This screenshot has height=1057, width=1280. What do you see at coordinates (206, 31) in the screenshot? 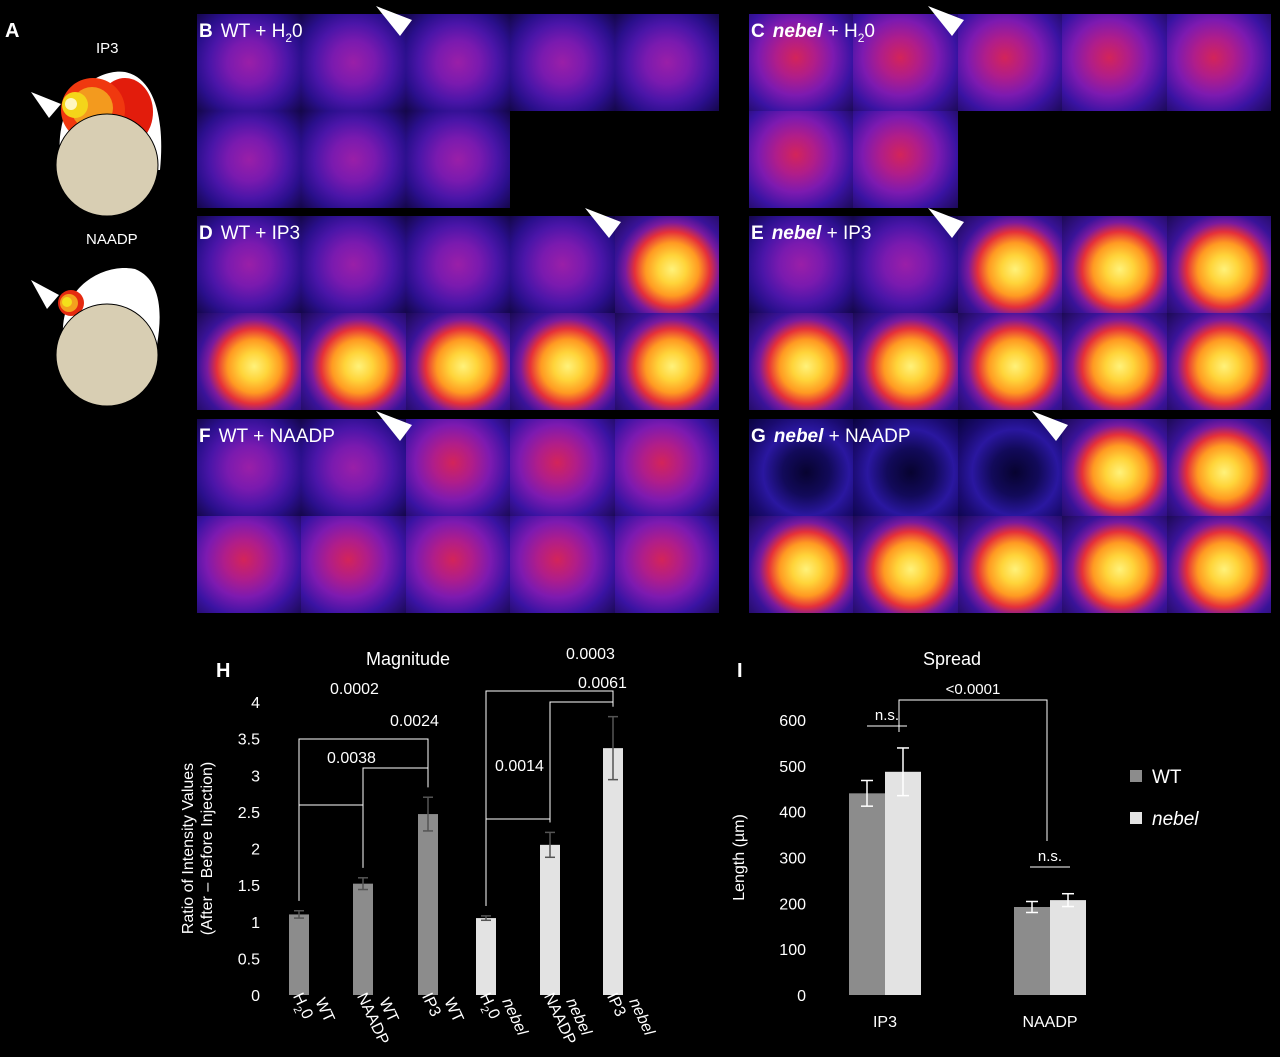
I see `panel-letter: B` at bounding box center [206, 31].